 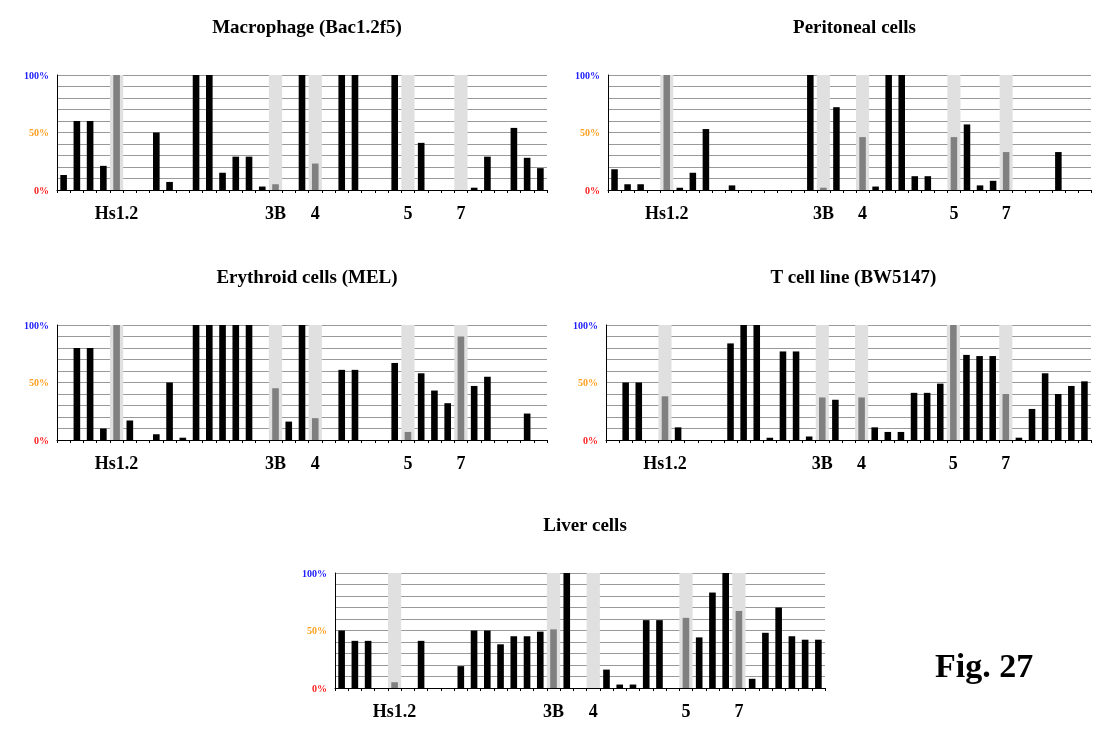 What do you see at coordinates (853, 277) in the screenshot?
I see `chart-title: T cell line (BW5147)` at bounding box center [853, 277].